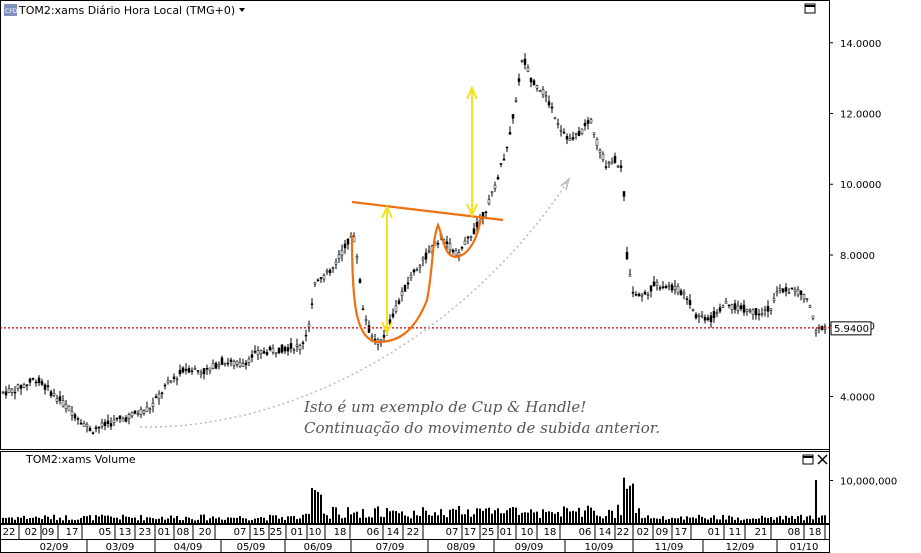 This screenshot has height=553, width=921. I want to click on price-tick-label: 4.0000, so click(857, 397).